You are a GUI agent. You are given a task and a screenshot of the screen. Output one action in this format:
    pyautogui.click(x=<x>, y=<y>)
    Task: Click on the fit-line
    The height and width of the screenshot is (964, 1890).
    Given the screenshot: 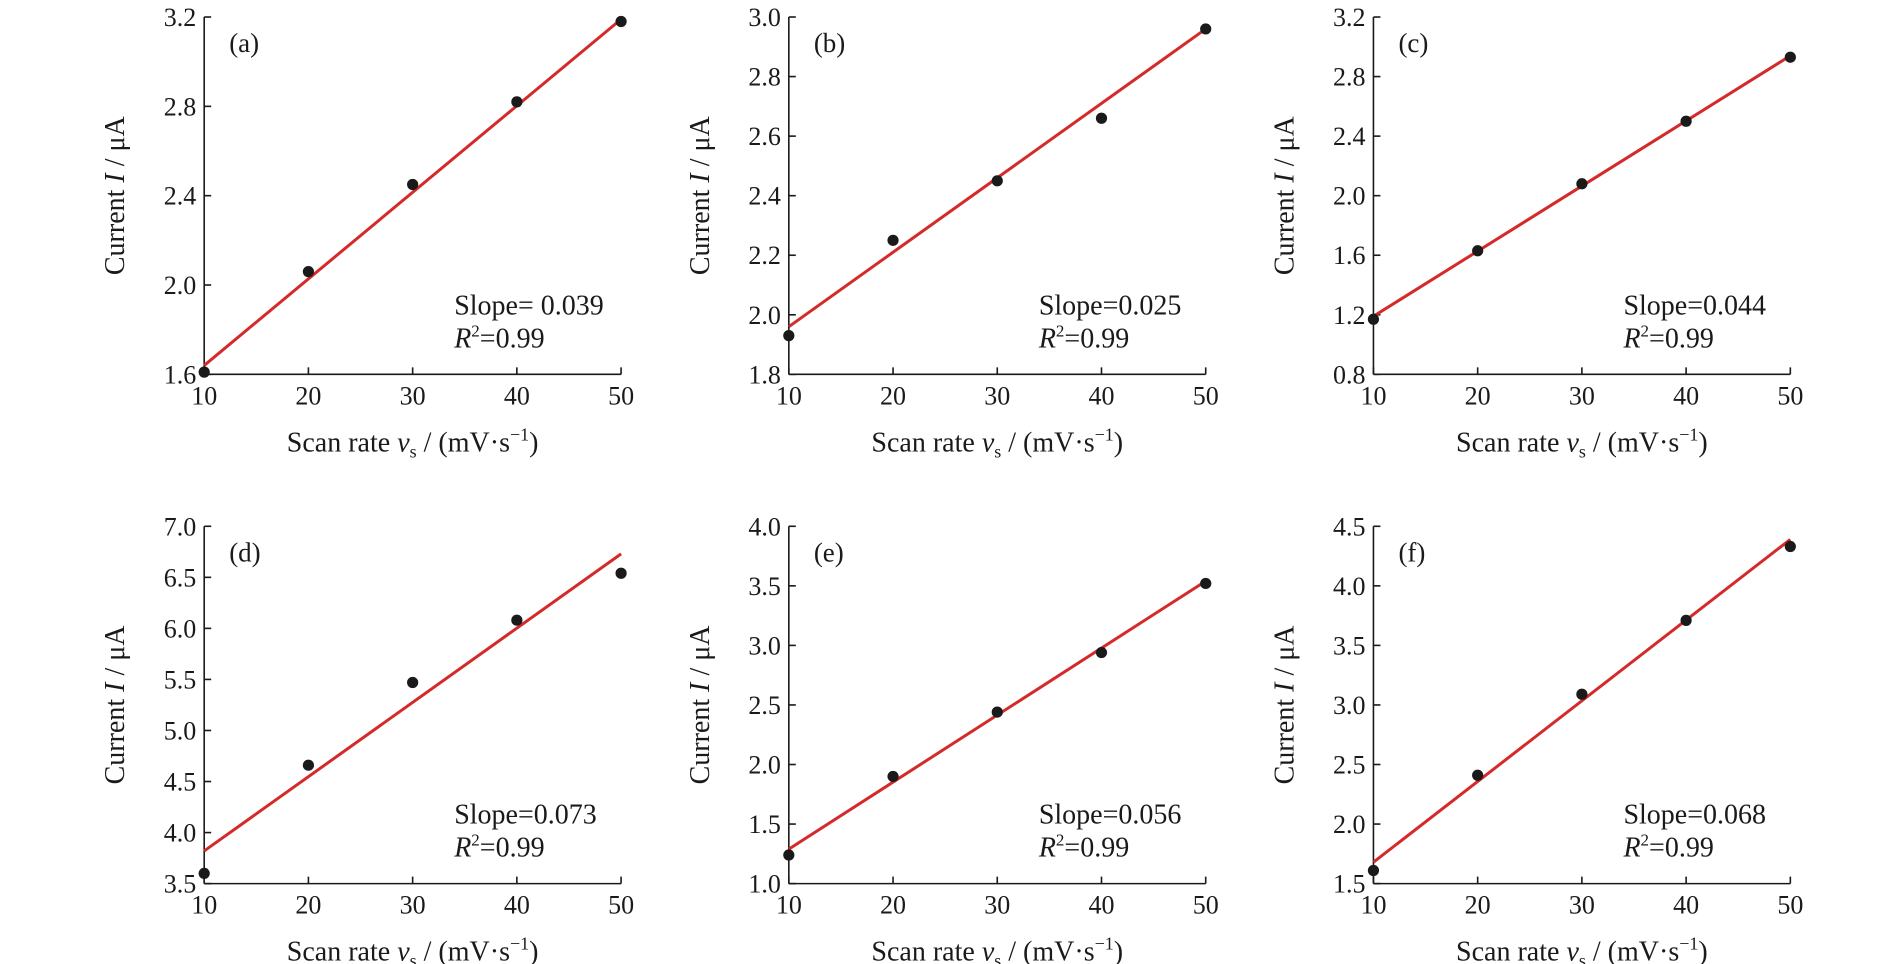 What is the action you would take?
    pyautogui.click(x=412, y=702)
    